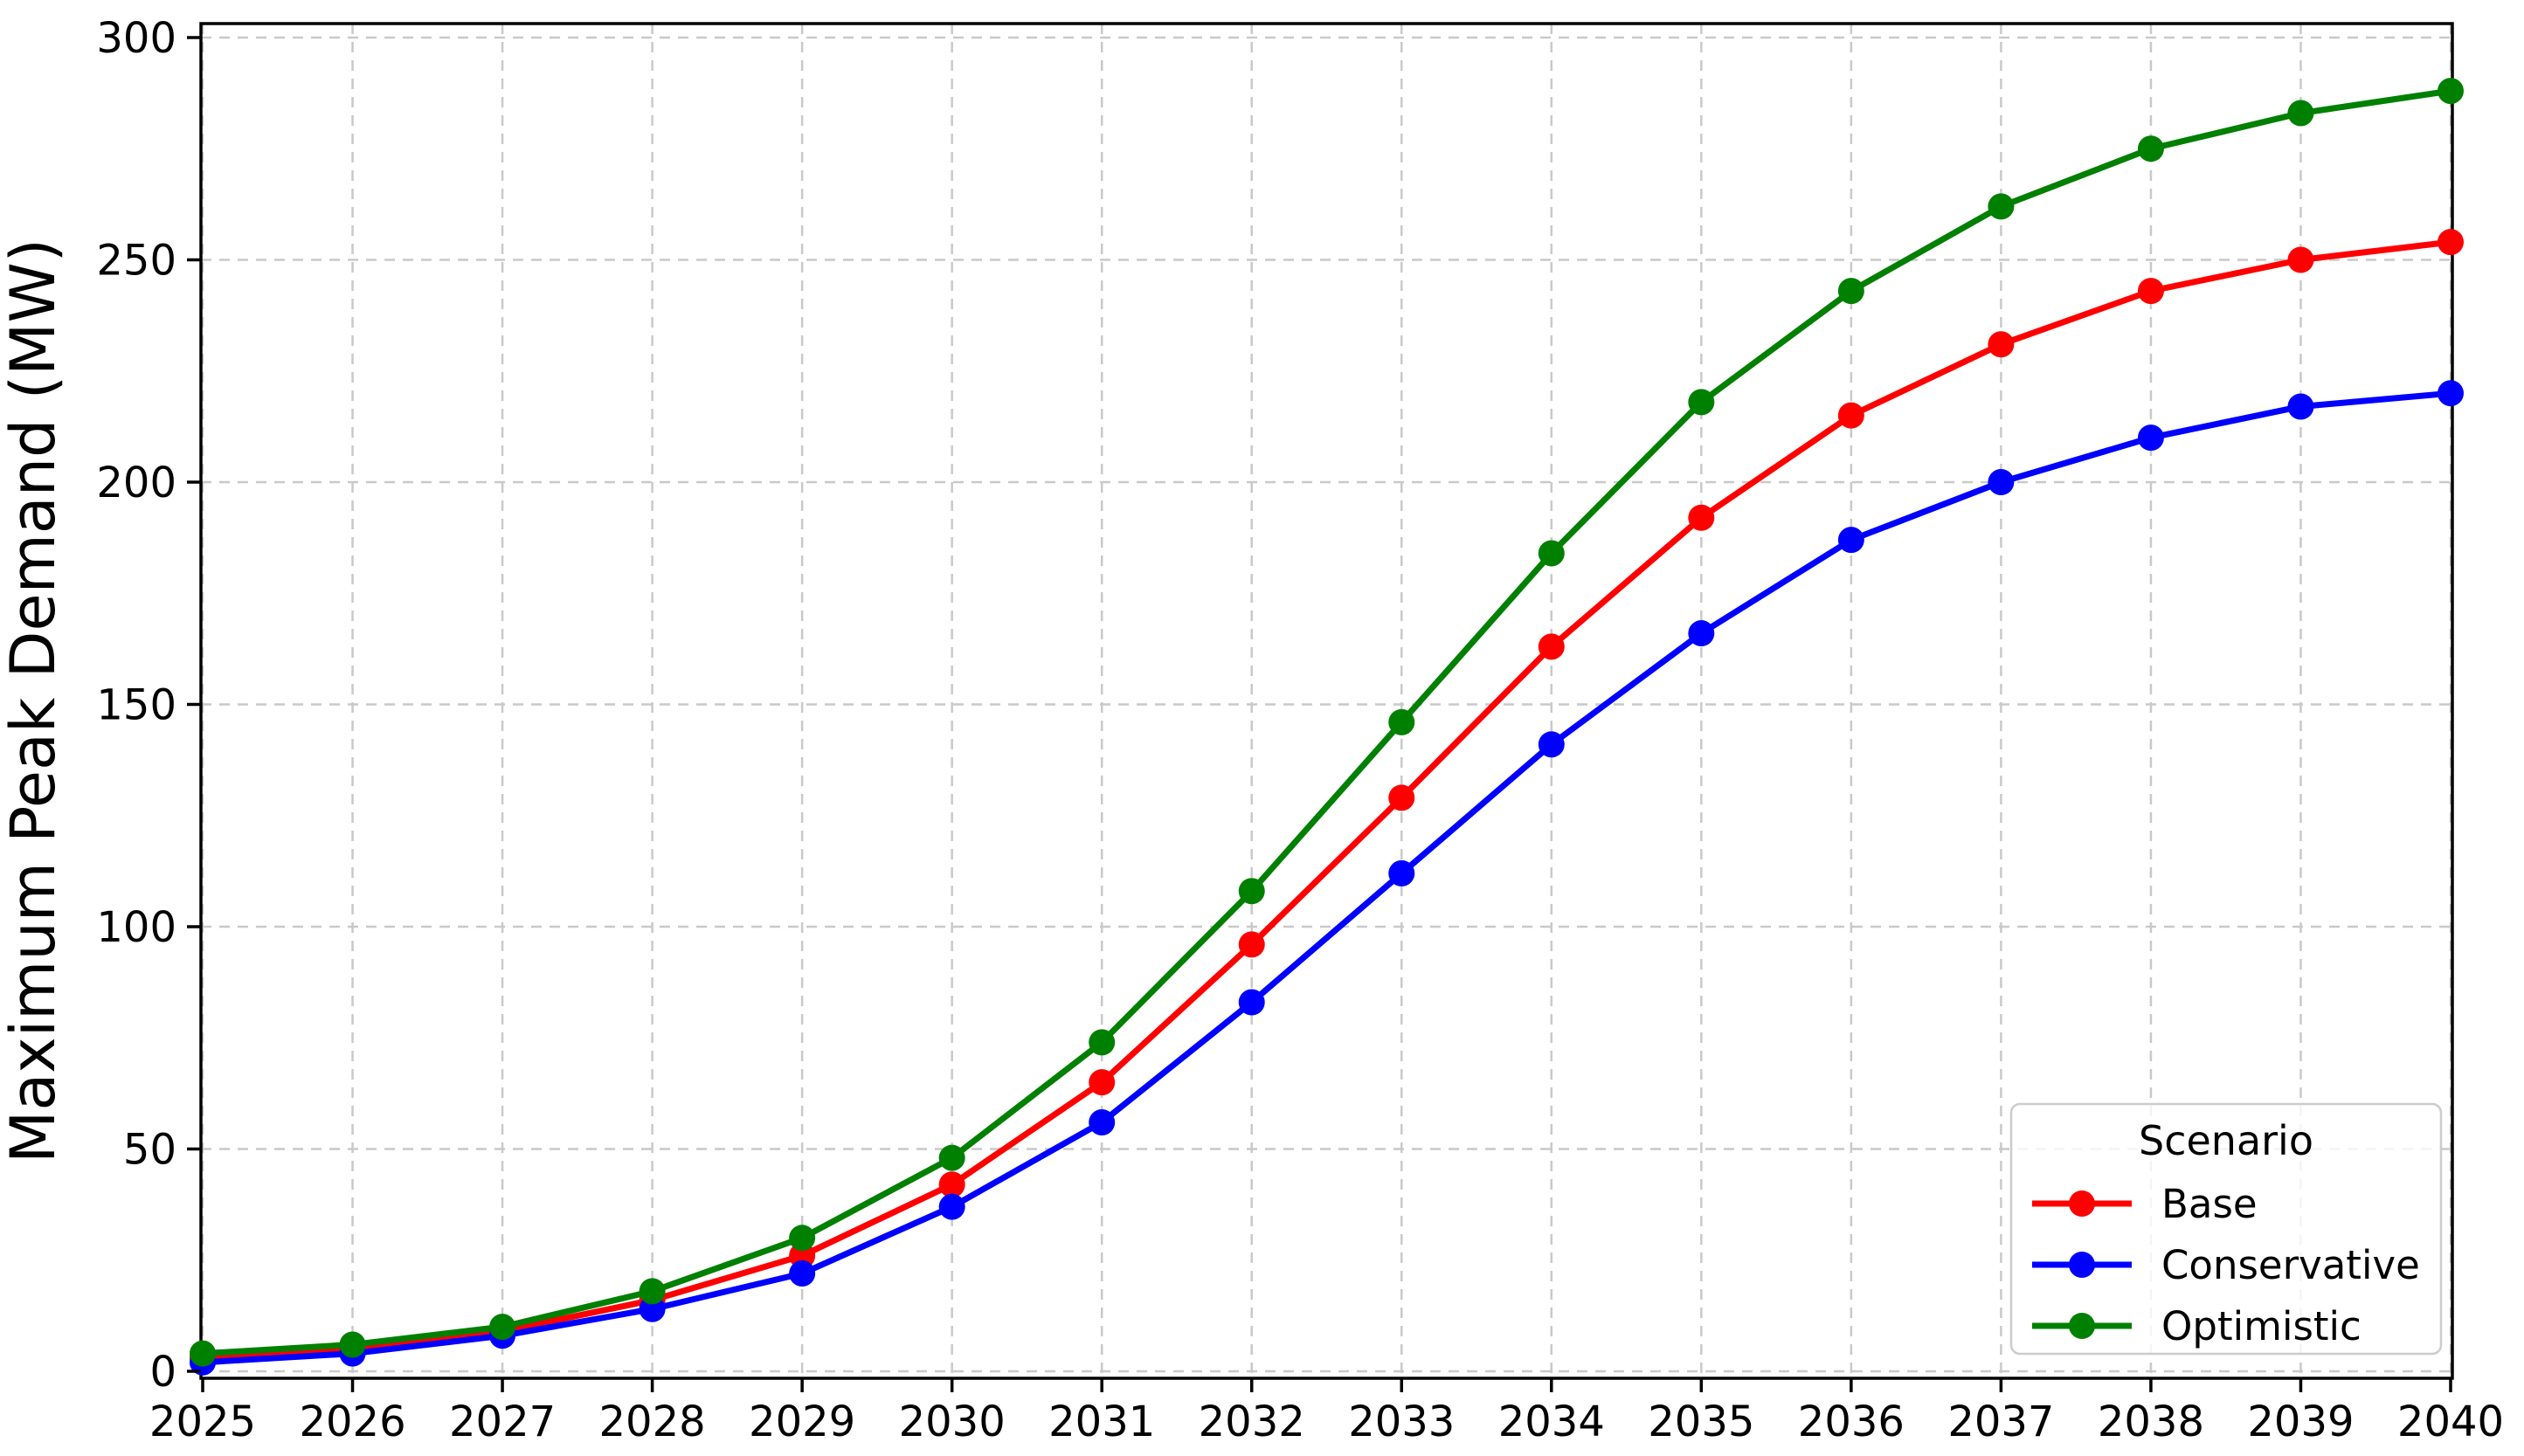  I want to click on legend-box, so click(2226, 1229).